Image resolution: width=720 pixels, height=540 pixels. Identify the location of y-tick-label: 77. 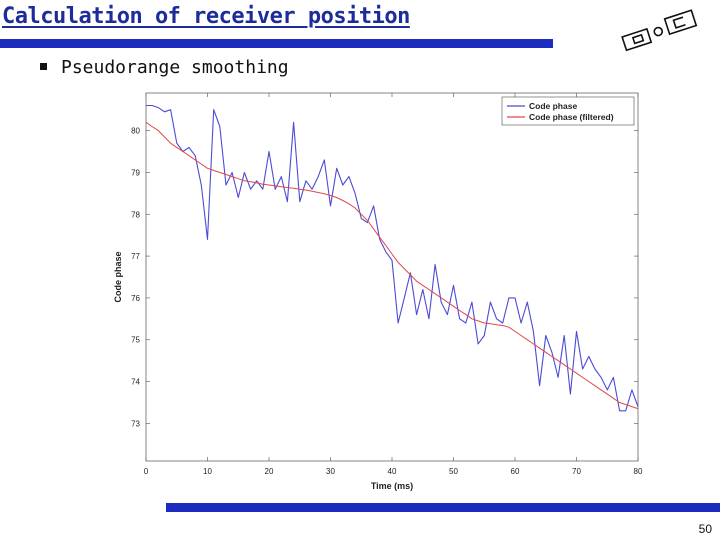
(135, 256).